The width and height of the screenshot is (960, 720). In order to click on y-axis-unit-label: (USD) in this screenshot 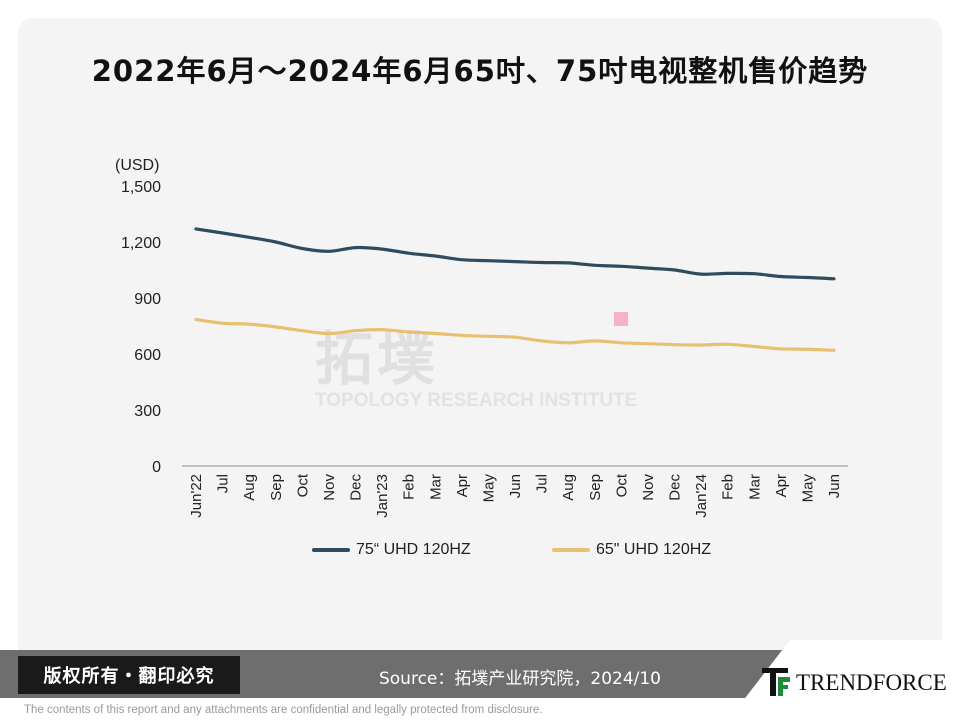, I will do `click(137, 165)`.